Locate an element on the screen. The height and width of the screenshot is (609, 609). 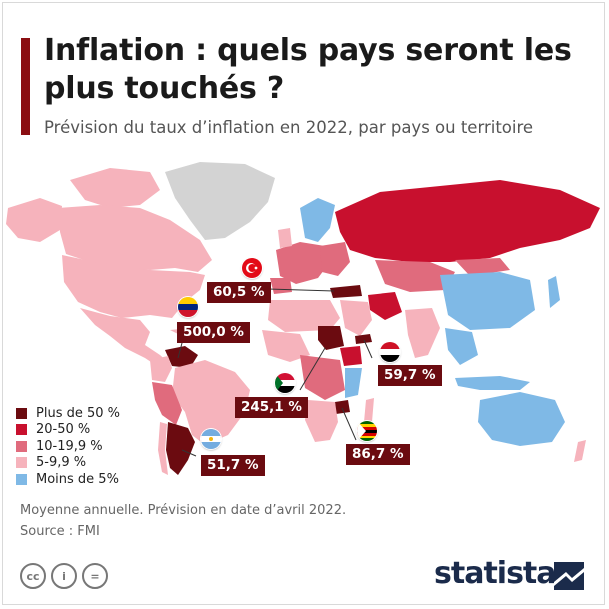
attribution-icon: i is located at coordinates (64, 576).